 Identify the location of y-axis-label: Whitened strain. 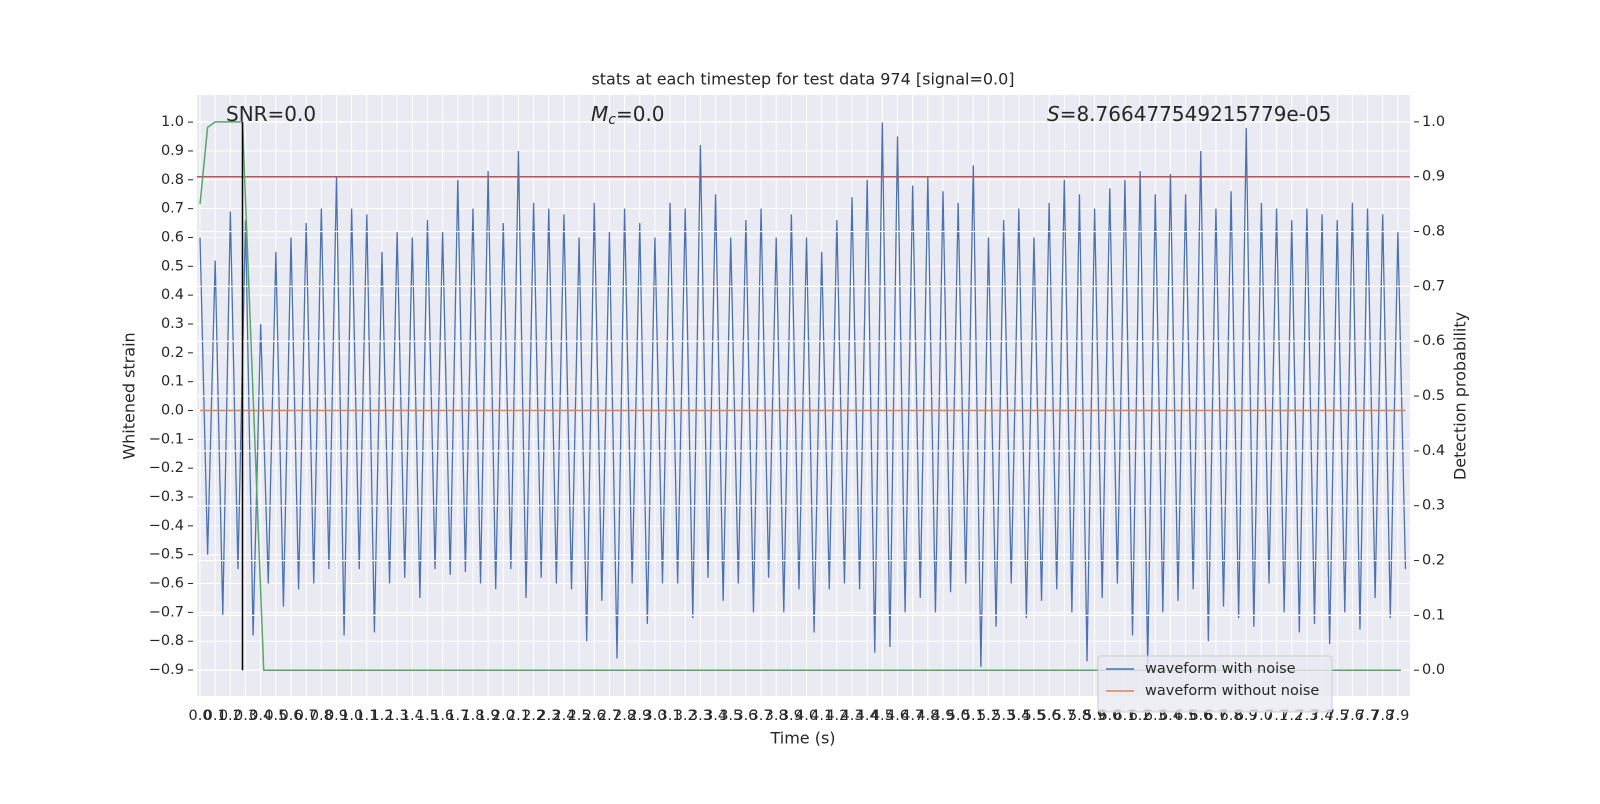
(129, 395).